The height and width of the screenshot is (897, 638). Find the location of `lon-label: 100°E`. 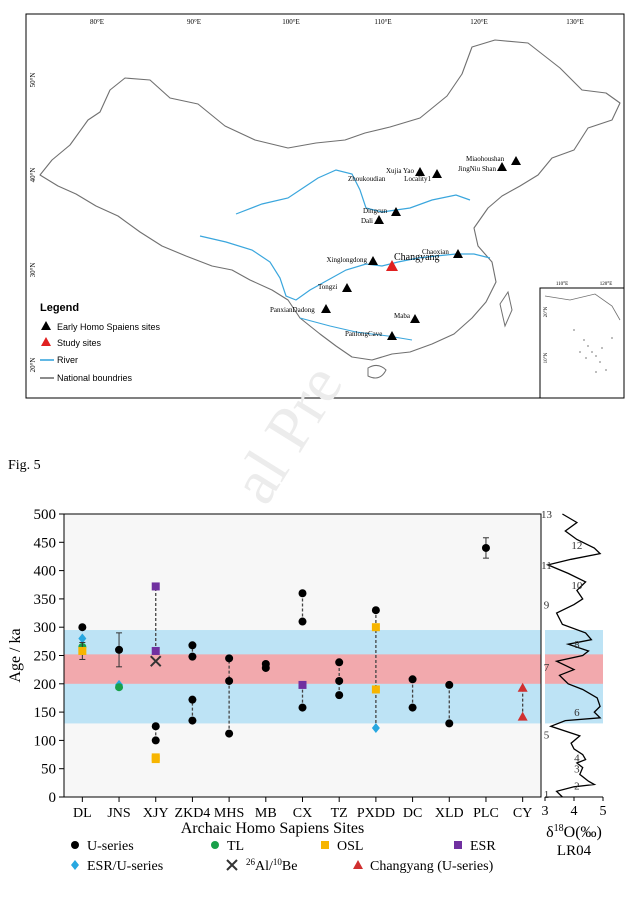

lon-label: 100°E is located at coordinates (291, 22).